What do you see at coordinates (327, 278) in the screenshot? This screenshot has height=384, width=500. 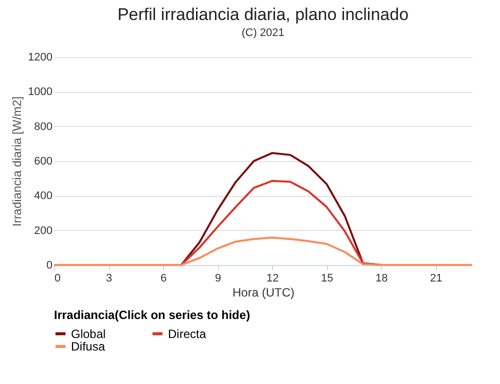 I see `x-tick-label: 15` at bounding box center [327, 278].